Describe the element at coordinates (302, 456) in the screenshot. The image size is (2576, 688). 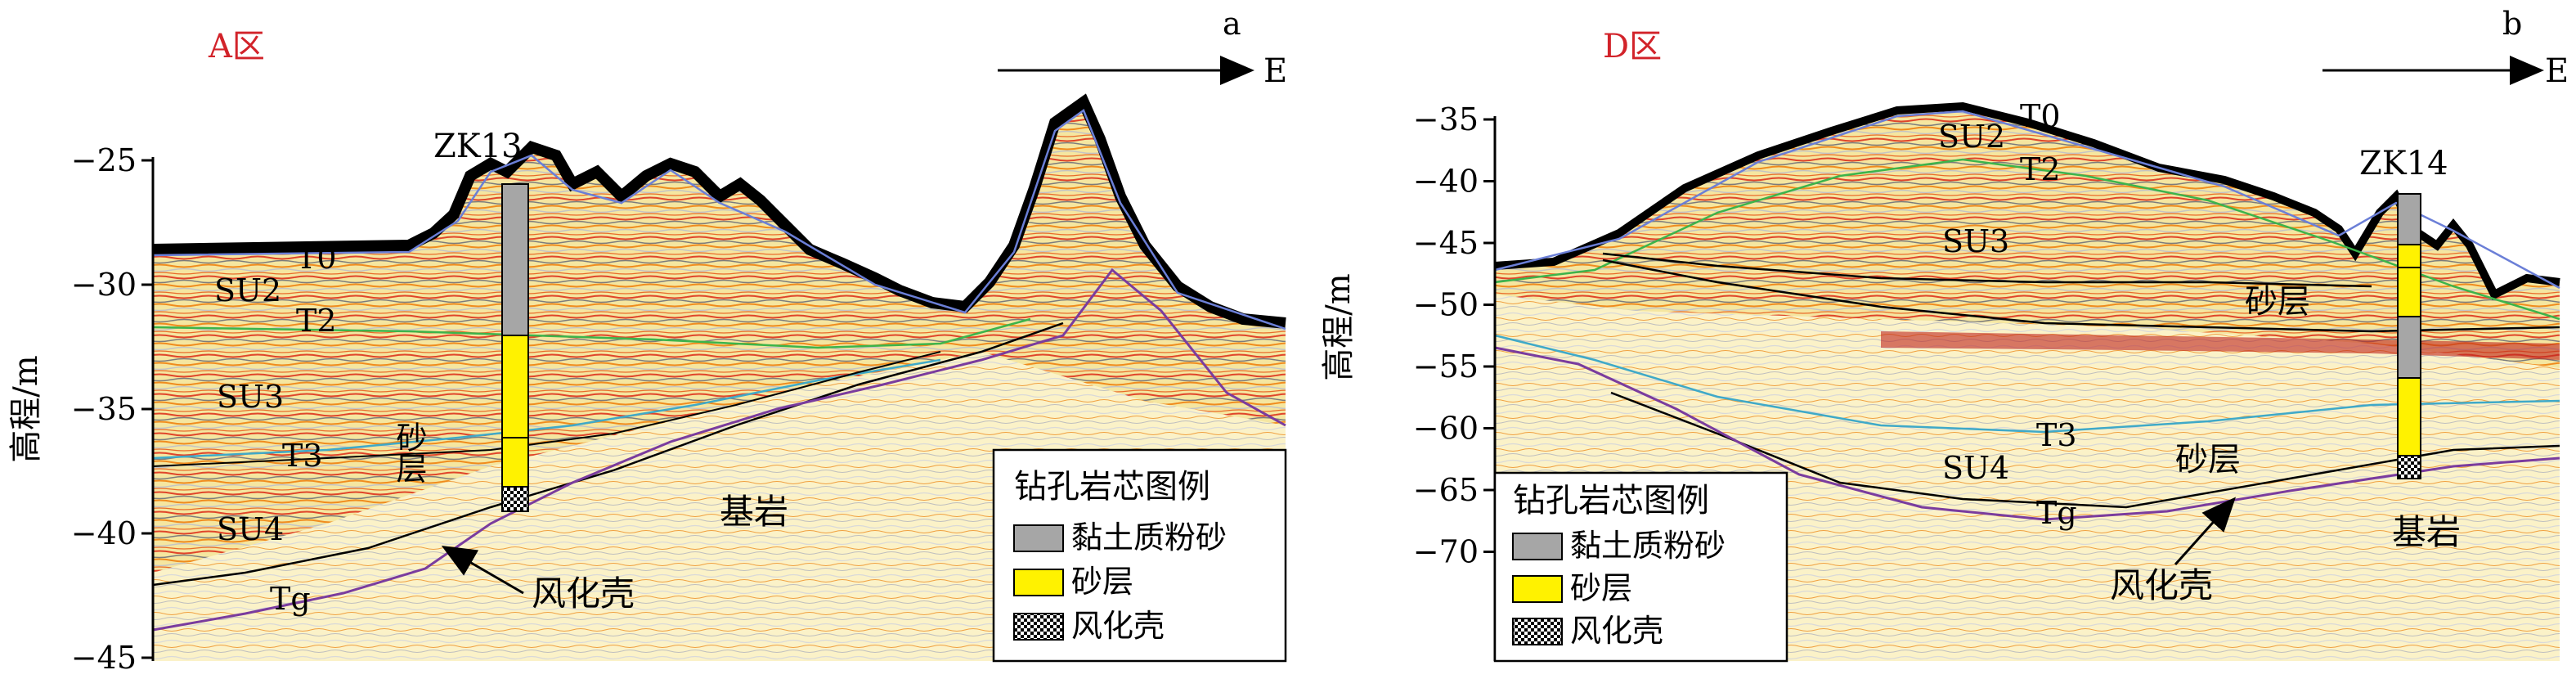
I see `horizon-label-t3-a: T3` at that location.